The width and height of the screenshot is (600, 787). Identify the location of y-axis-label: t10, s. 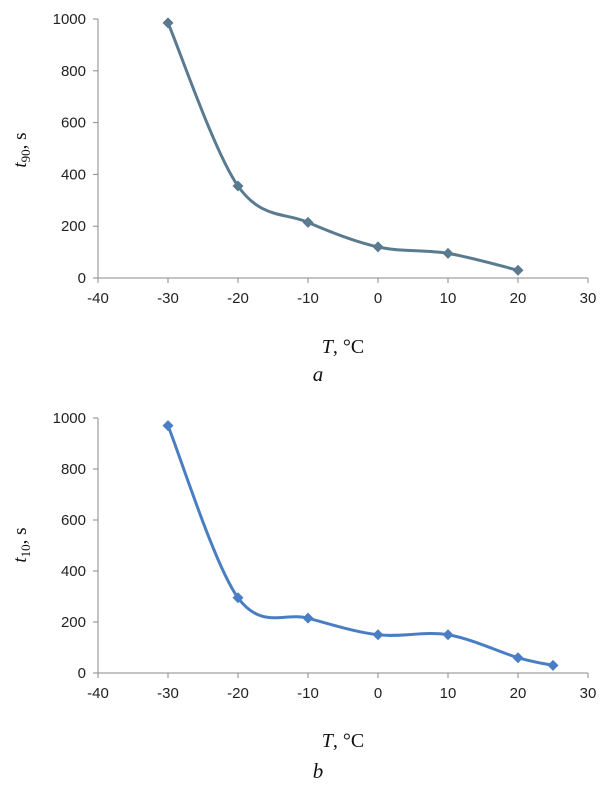
(21, 544).